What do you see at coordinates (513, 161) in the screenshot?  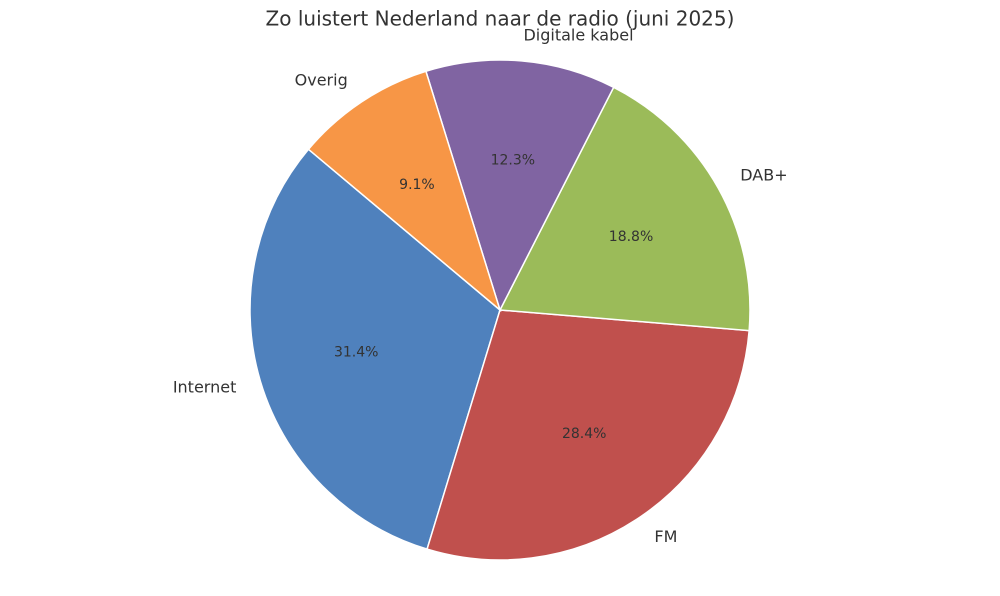 I see `percent-label: 12.3%` at bounding box center [513, 161].